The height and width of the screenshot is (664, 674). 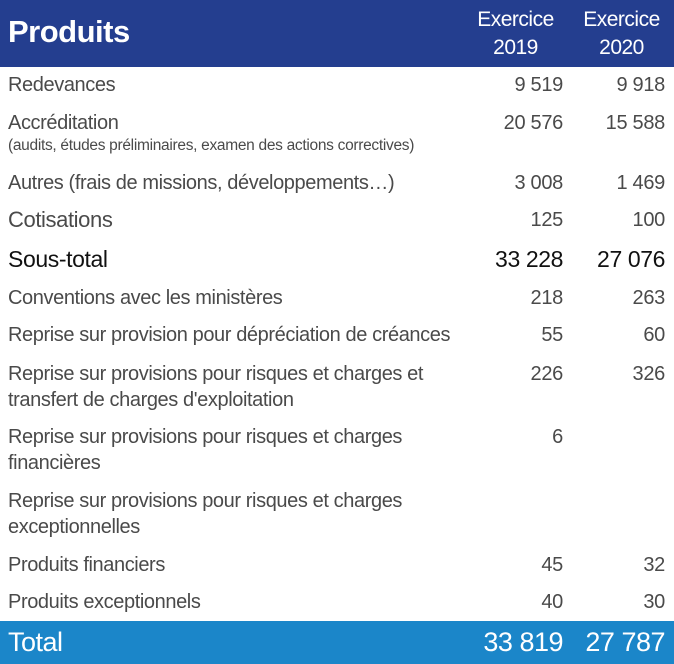 What do you see at coordinates (640, 183) in the screenshot?
I see `value-2020: 1 469` at bounding box center [640, 183].